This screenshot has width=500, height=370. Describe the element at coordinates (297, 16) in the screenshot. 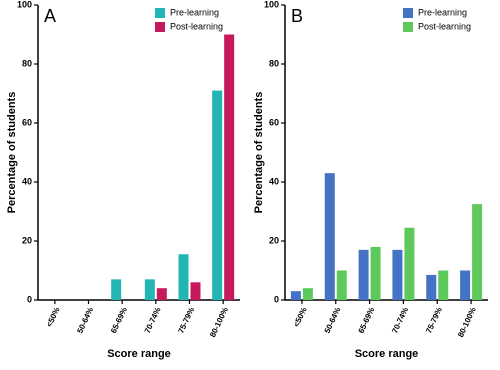

I see `panel-label: B` at that location.